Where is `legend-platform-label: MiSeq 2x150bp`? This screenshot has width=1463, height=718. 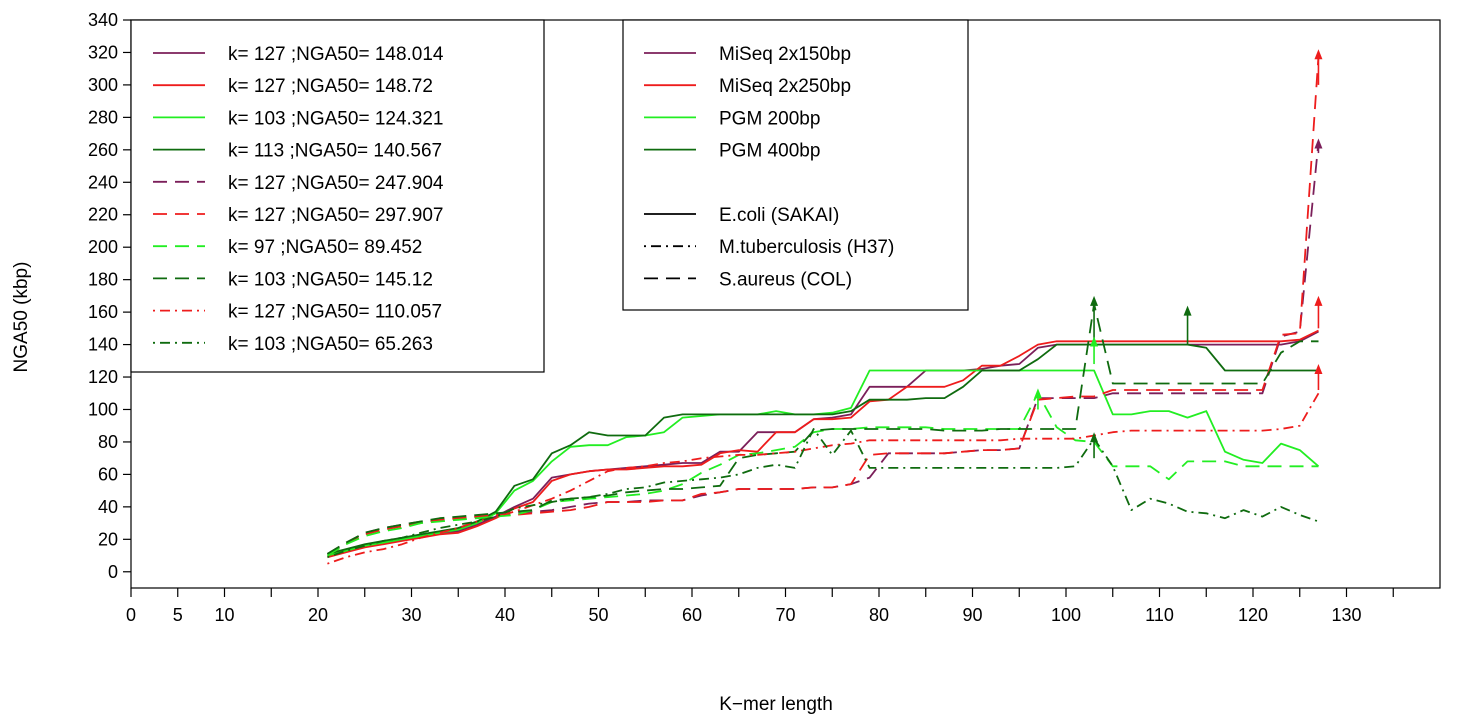 legend-platform-label: MiSeq 2x150bp is located at coordinates (785, 54).